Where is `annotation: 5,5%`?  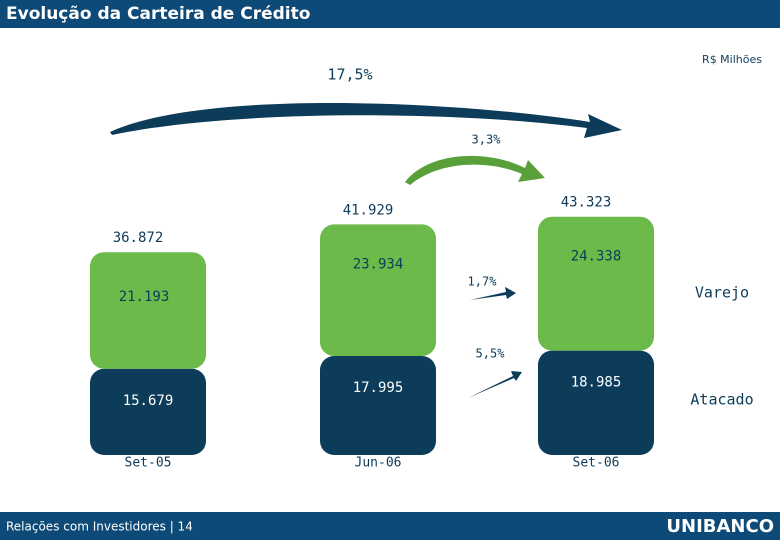 annotation: 5,5% is located at coordinates (491, 354).